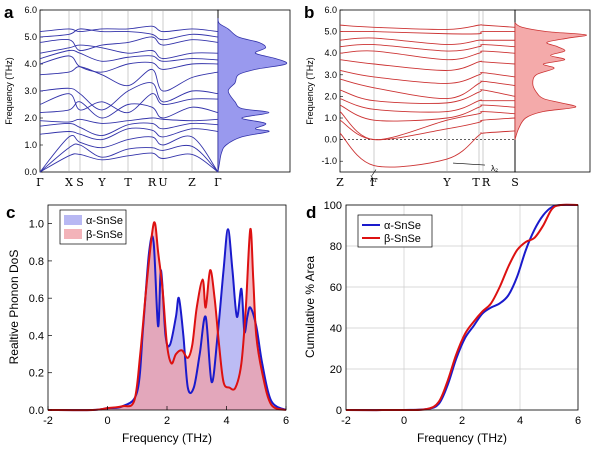  Describe the element at coordinates (310, 307) in the screenshot. I see `y-axis-label: Cumulative % Area` at that location.